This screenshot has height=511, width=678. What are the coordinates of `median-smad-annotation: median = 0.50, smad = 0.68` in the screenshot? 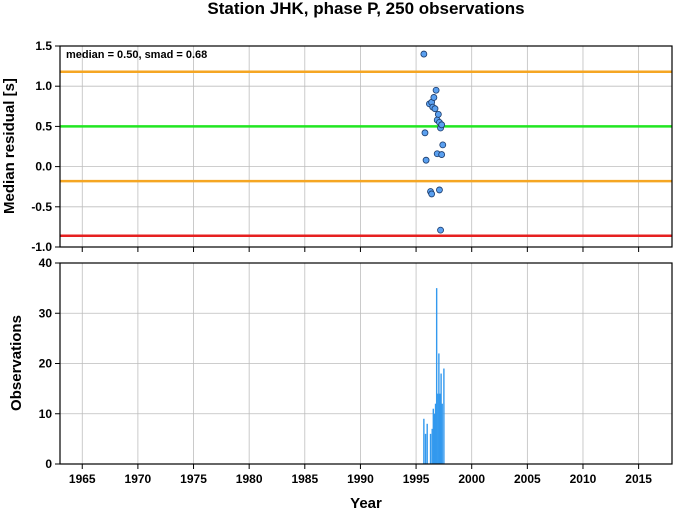 It's located at (136, 55).